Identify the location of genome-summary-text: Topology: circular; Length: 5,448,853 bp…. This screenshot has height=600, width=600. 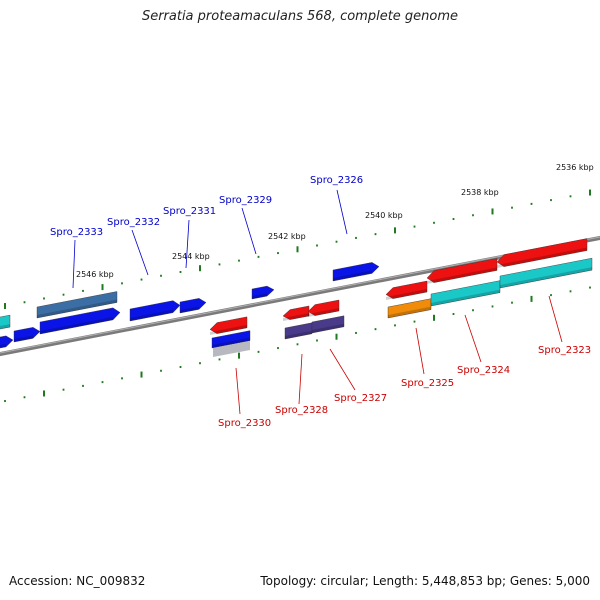
(425, 581).